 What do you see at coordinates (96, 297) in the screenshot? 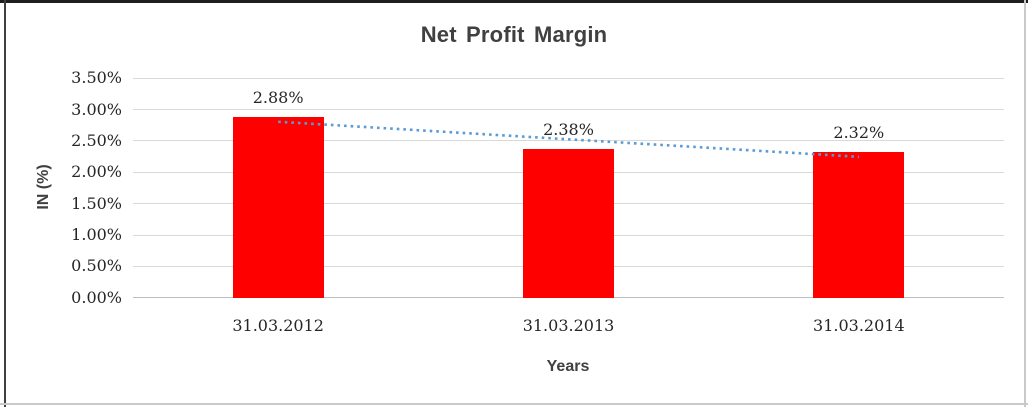
I see `y-tick-label: 0.00%` at bounding box center [96, 297].